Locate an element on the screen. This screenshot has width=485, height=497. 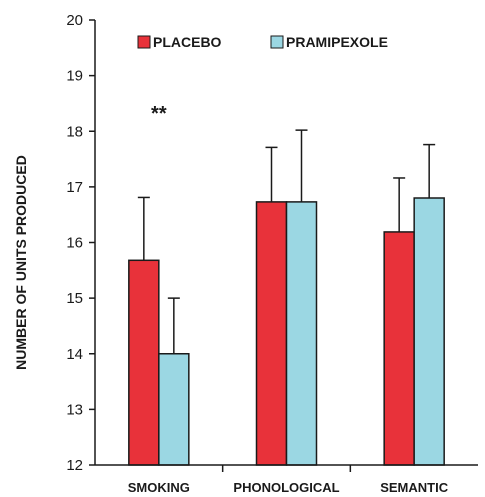
significance-annotation: ** is located at coordinates (159, 114).